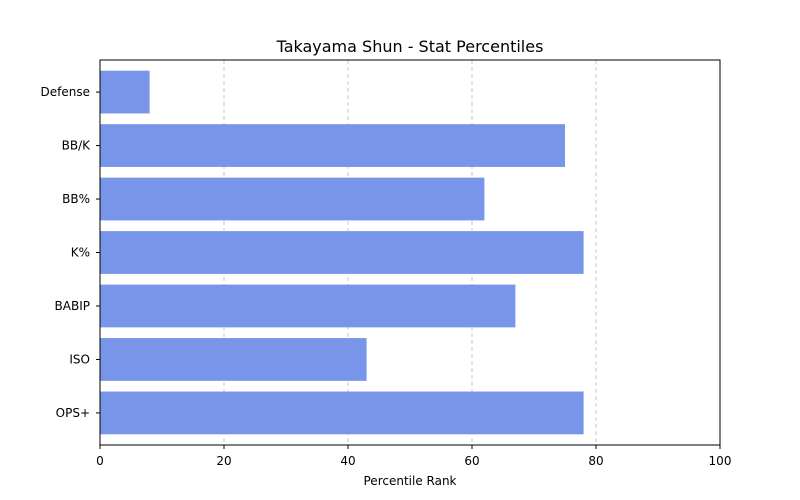 This screenshot has height=500, width=800. What do you see at coordinates (76, 199) in the screenshot?
I see `y-tick-label: BB%` at bounding box center [76, 199].